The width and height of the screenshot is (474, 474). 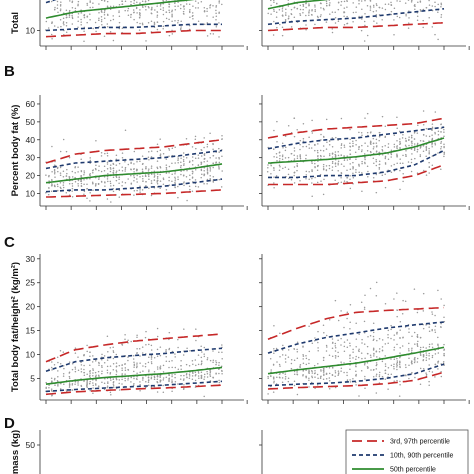 What do you see at coordinates (134, 185) in the screenshot?
I see `p10-line-B-left` at bounding box center [134, 185].